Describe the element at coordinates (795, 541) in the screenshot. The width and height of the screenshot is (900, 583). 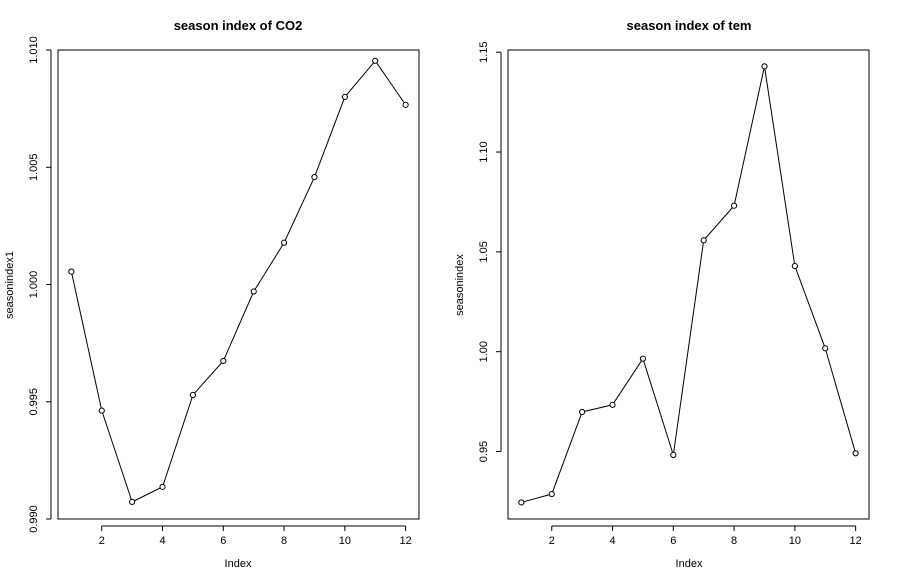
I see `x-tick-label-tem: 10` at that location.